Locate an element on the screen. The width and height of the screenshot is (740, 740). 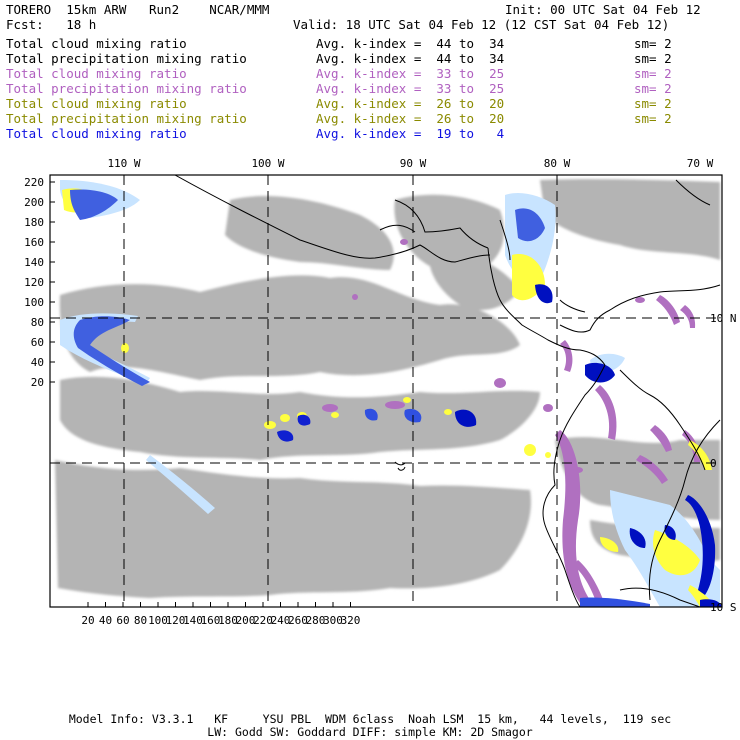
x-tick-label: 160 is located at coordinates (211, 620).